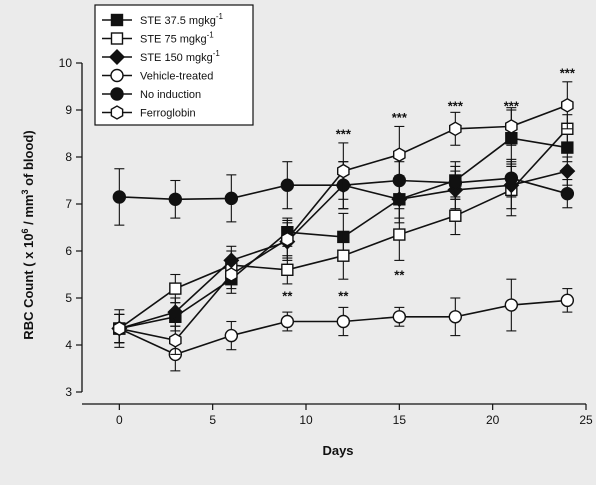  Describe the element at coordinates (119, 420) in the screenshot. I see `x-tick-label: 0` at that location.